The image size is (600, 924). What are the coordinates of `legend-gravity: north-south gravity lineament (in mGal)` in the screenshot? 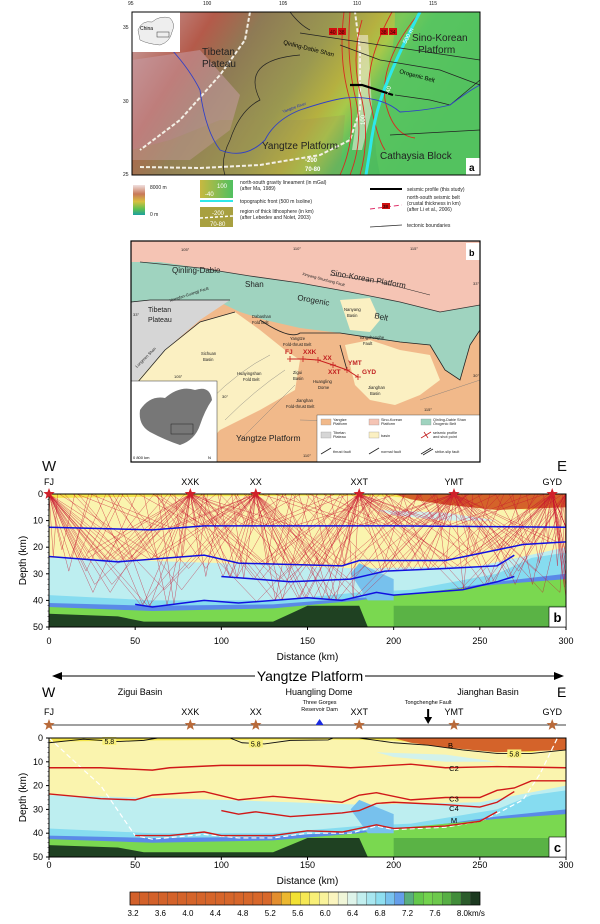 It's located at (283, 183).